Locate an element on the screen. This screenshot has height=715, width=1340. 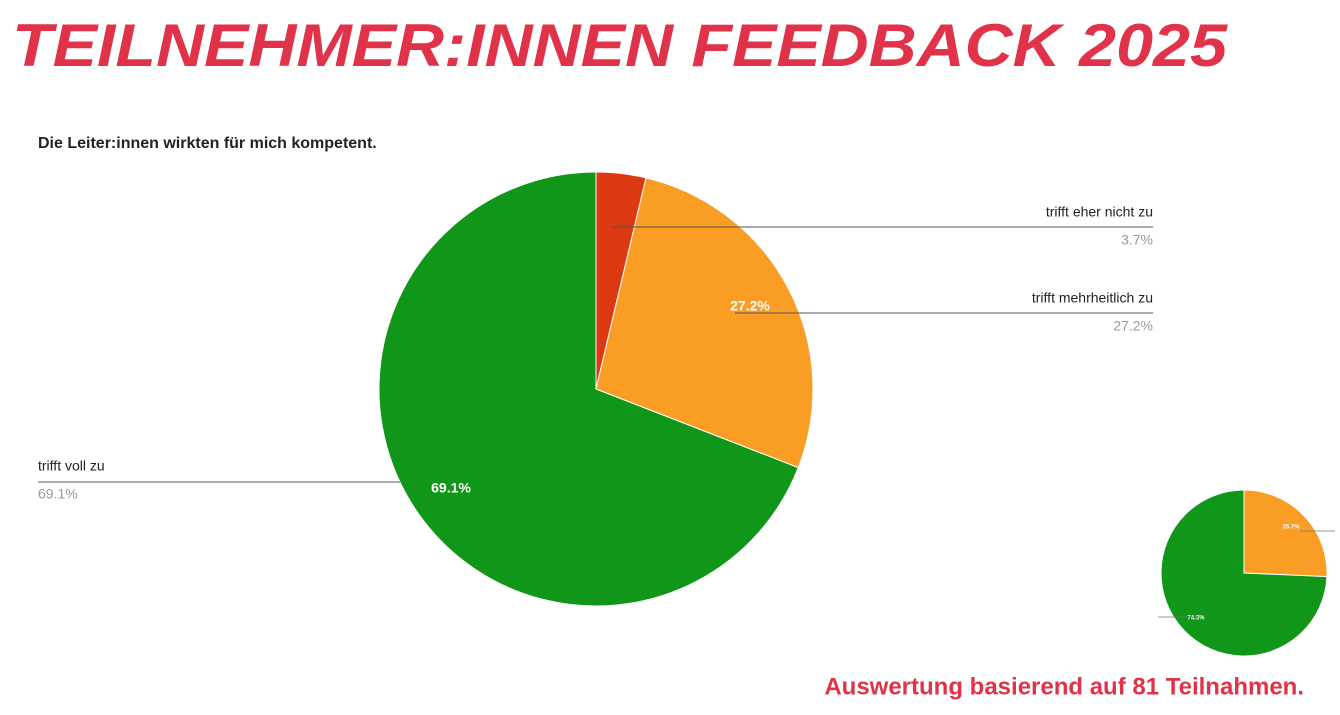
slice-label: 69.1% is located at coordinates (451, 488).